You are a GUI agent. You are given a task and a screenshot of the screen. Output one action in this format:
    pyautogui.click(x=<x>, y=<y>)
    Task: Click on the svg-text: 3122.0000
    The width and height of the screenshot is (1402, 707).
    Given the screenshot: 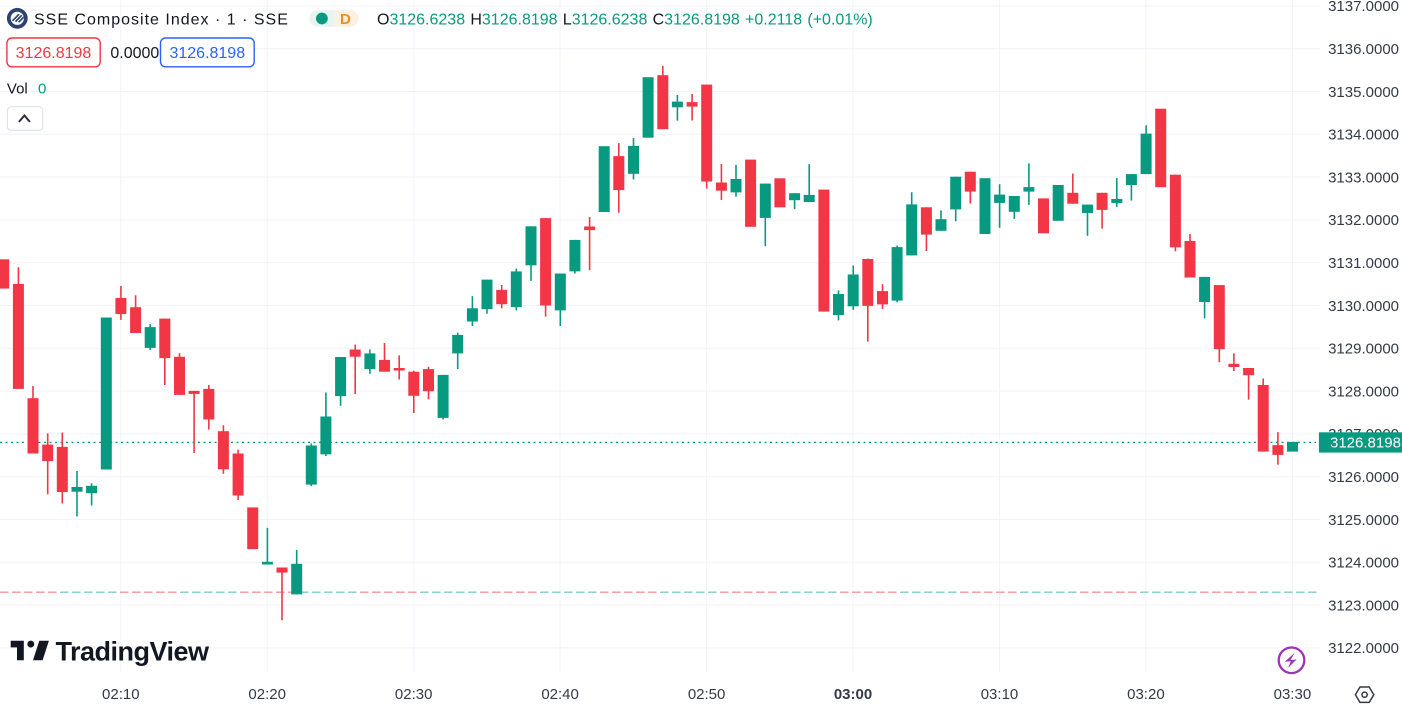 What is the action you would take?
    pyautogui.click(x=1363, y=648)
    